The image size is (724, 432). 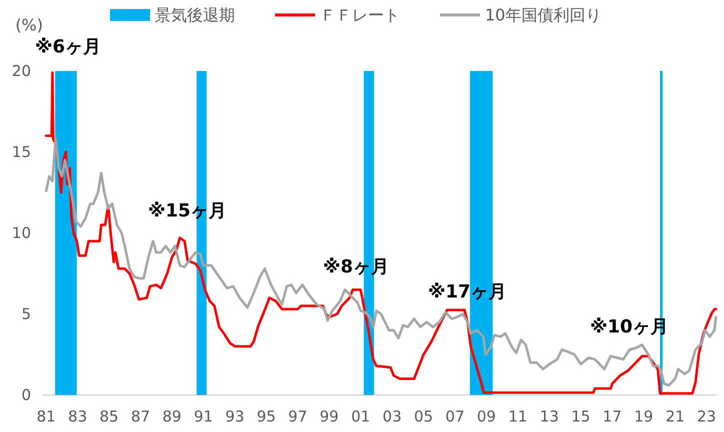 I want to click on y-tick-label: 0, so click(x=26, y=395).